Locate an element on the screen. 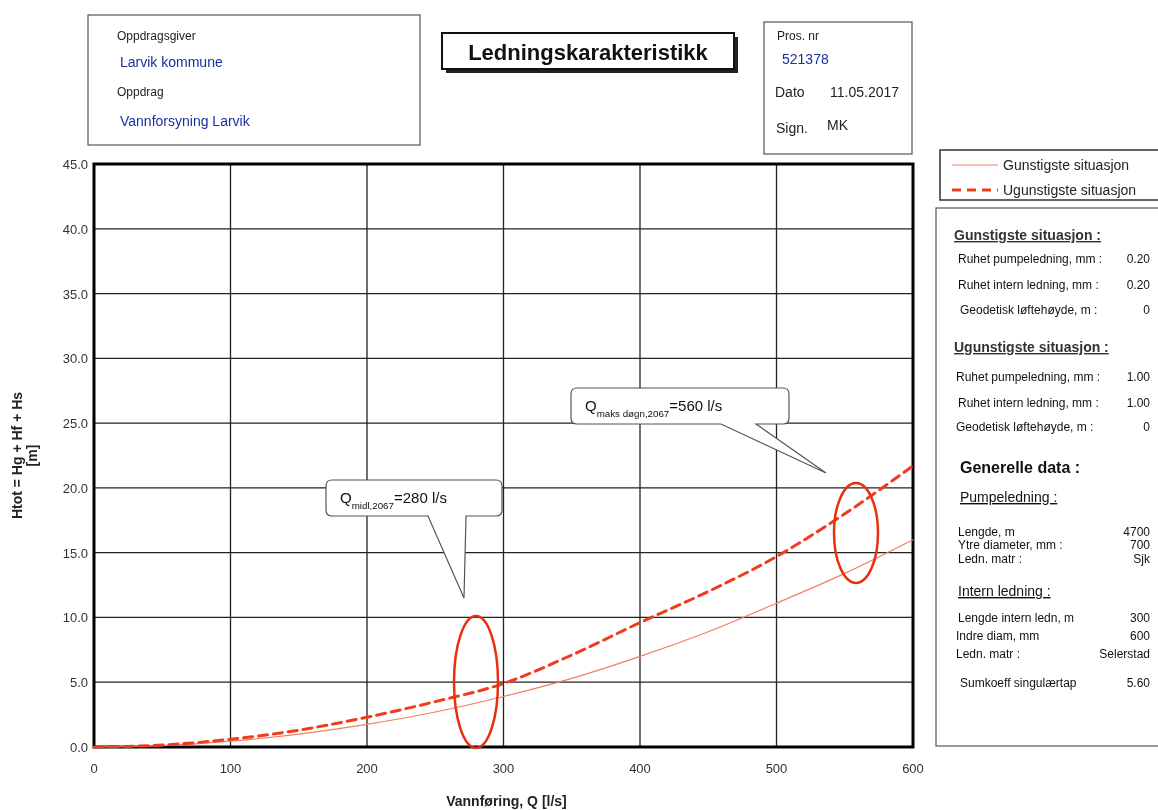 This screenshot has width=1158, height=810. text: MK is located at coordinates (838, 125).